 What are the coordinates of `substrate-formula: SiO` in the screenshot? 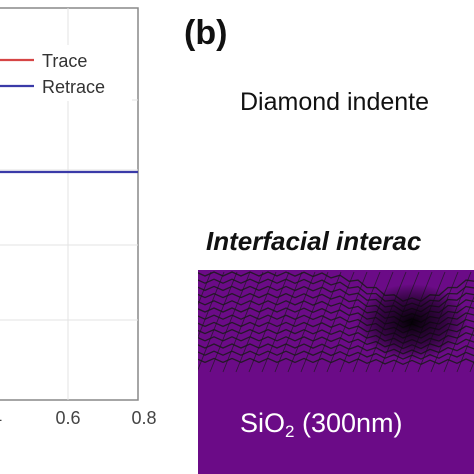 It's located at (263, 423).